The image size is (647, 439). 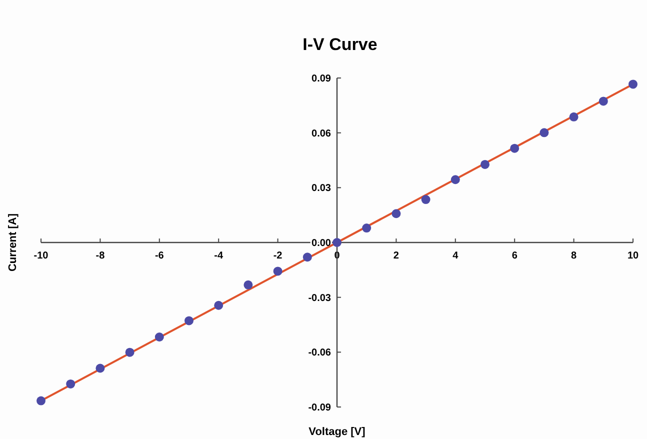 I want to click on x-axis-title: Voltage [V], so click(x=337, y=432).